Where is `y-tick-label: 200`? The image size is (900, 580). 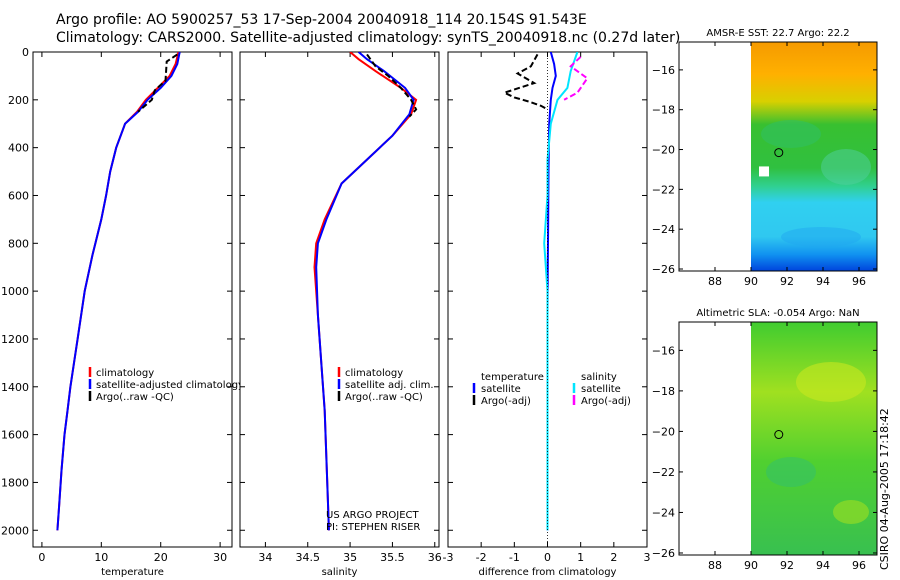
y-tick-label: 200 is located at coordinates (18, 100).